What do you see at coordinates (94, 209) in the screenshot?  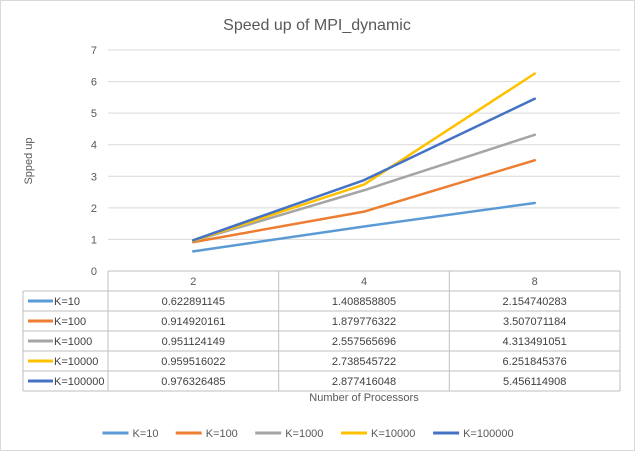 I see `y-tick-label: 2` at bounding box center [94, 209].